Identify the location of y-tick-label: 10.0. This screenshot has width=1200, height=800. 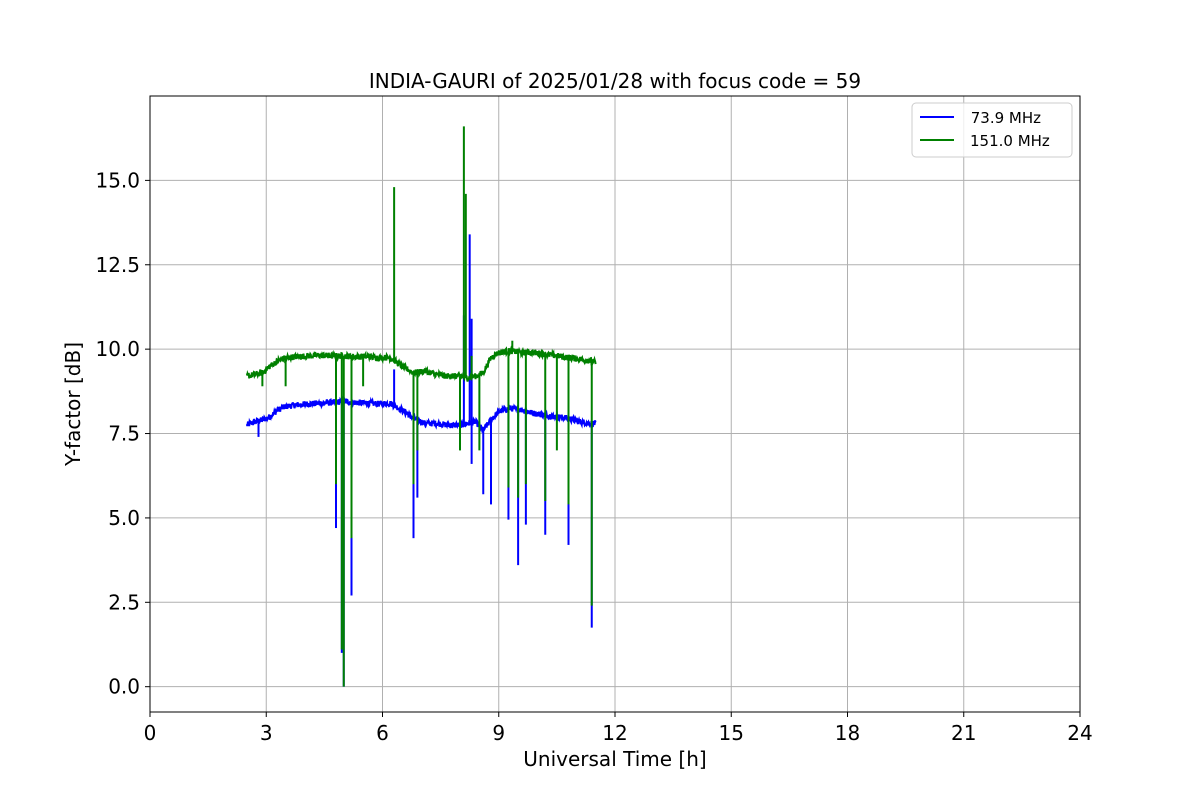
(117, 349).